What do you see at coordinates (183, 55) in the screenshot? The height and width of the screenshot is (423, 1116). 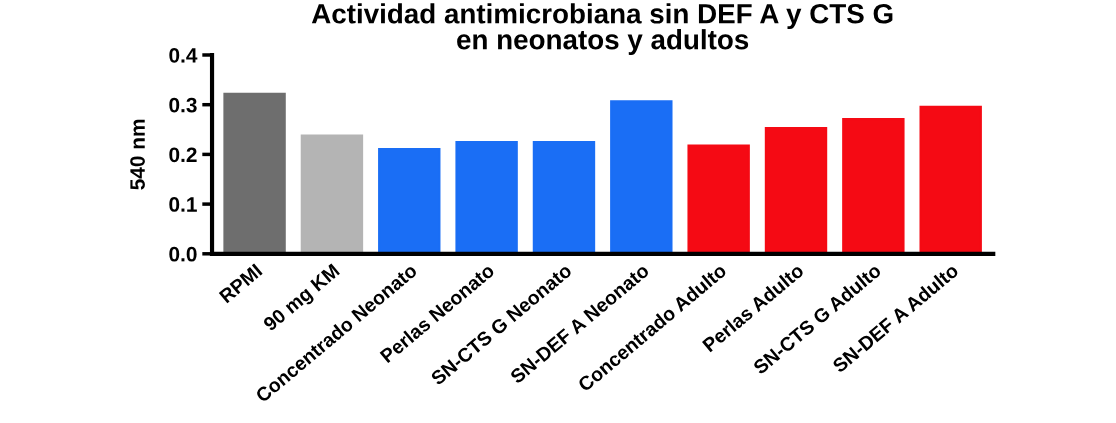 I see `y-tick-label: 0.4` at bounding box center [183, 55].